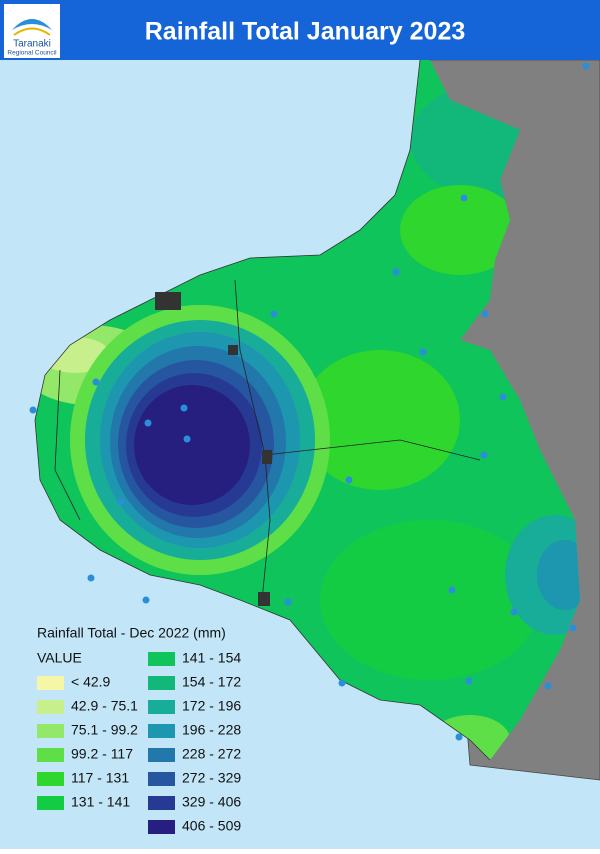 The width and height of the screenshot is (600, 854). Describe the element at coordinates (100, 802) in the screenshot. I see `legend-label: 131 - 141` at that location.